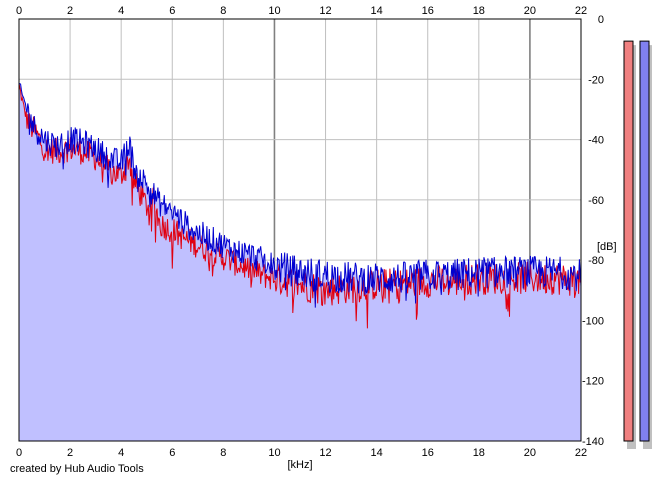 This screenshot has width=664, height=481. I want to click on x-tick-label-top: 8, so click(223, 11).